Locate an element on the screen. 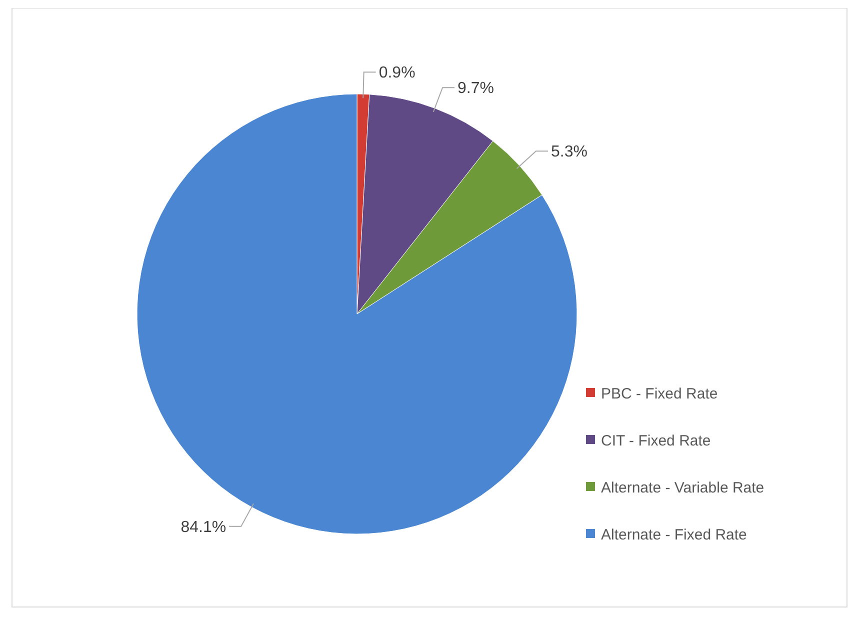  legend-label: Alternate - Variable Rate is located at coordinates (682, 487).